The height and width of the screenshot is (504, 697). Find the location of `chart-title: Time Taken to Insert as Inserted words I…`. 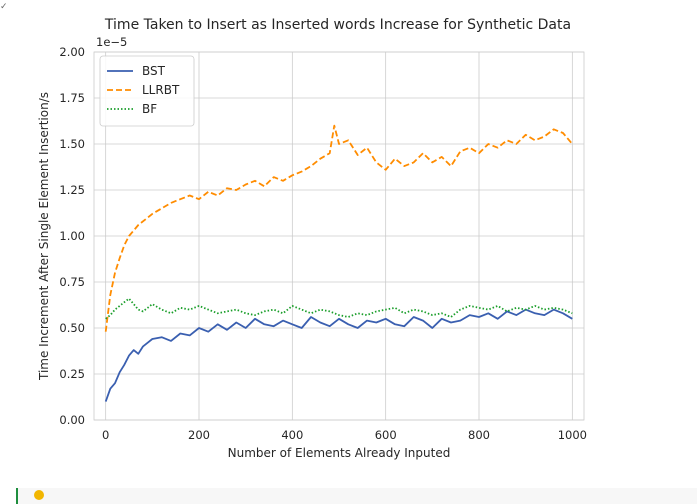

chart-title: Time Taken to Insert as Inserted words I… is located at coordinates (337, 25).